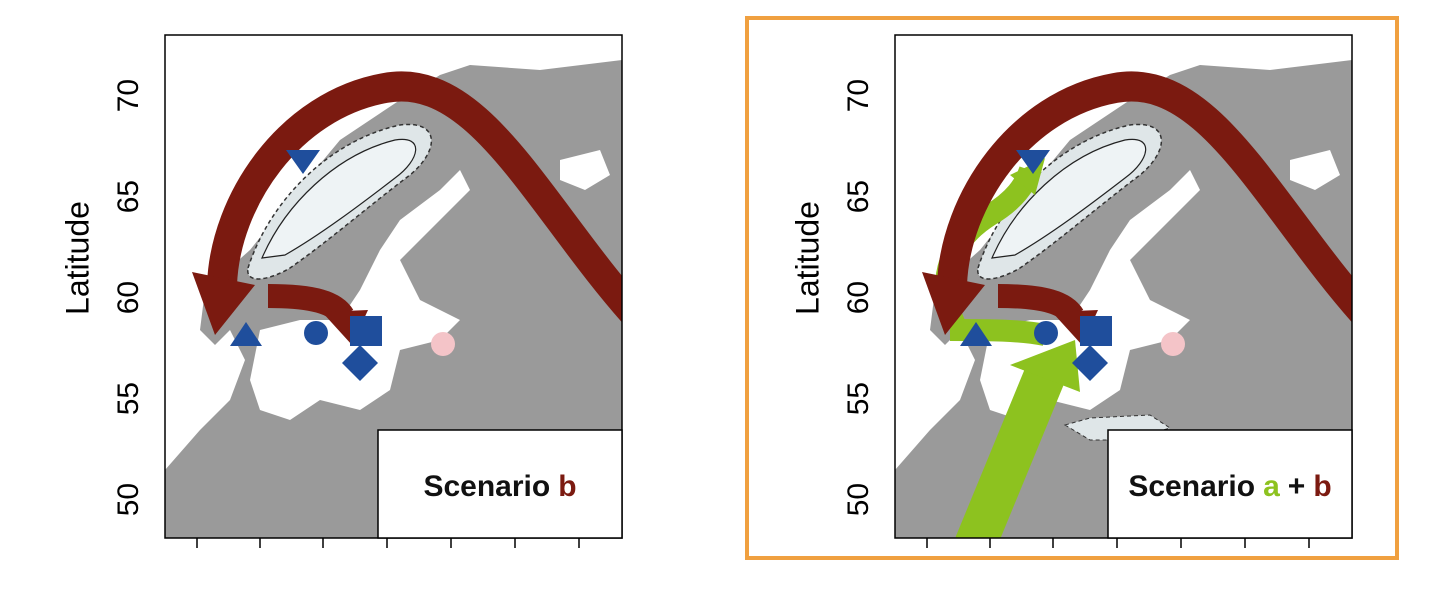  Describe the element at coordinates (1297, 486) in the screenshot. I see `legend-part: +` at that location.